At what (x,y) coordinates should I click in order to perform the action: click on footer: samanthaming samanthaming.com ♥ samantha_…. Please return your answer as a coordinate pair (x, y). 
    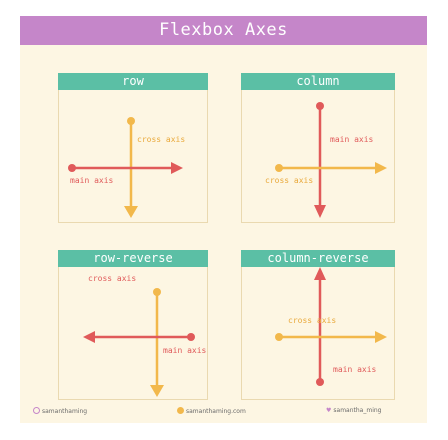
    Looking at the image, I should click on (223, 411).